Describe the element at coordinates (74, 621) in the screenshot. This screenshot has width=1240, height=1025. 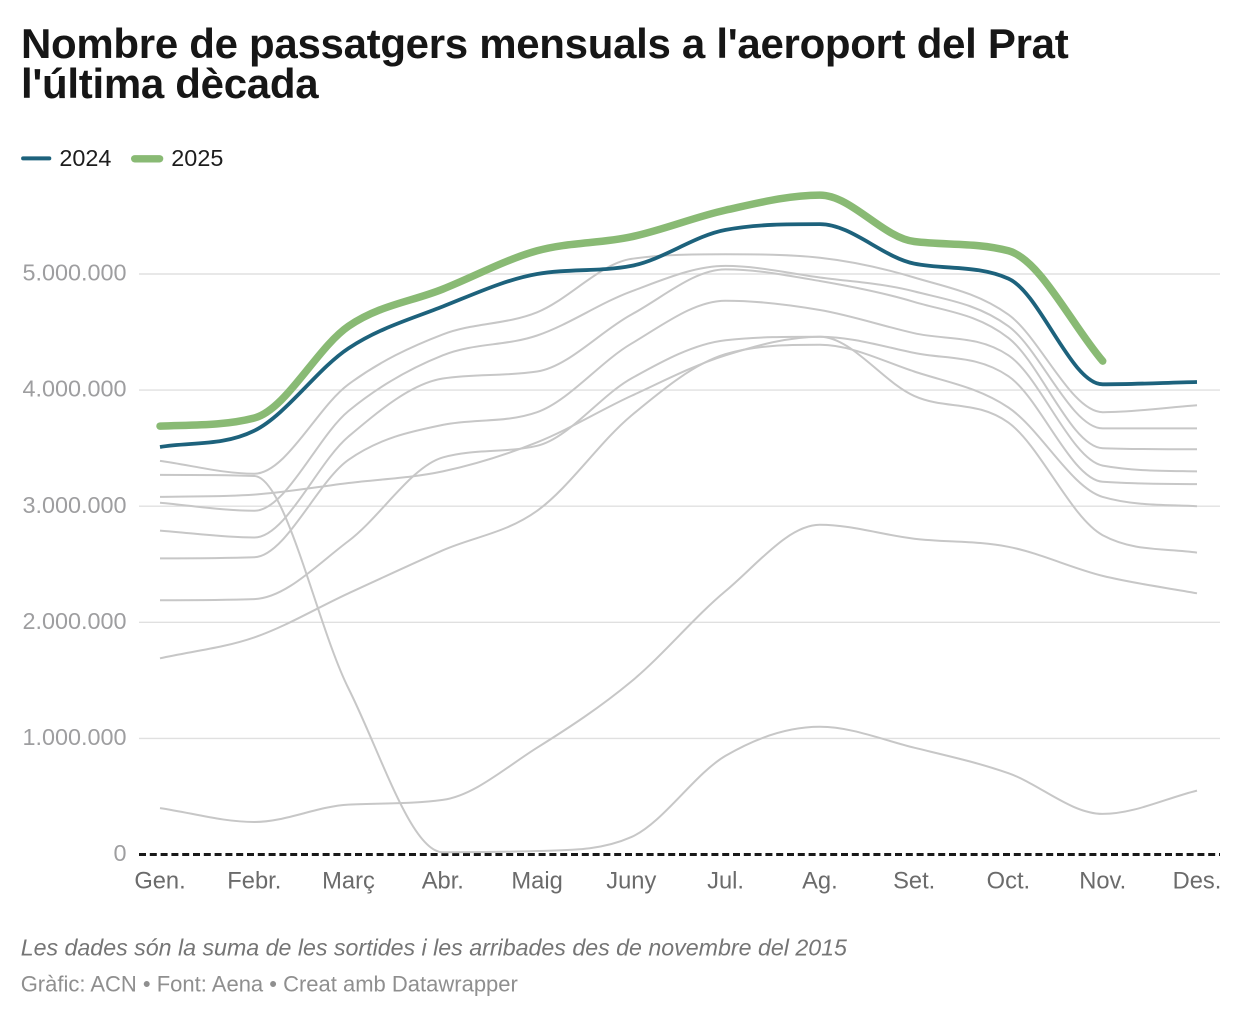
I see `svg-text: 2.000.000` at that location.